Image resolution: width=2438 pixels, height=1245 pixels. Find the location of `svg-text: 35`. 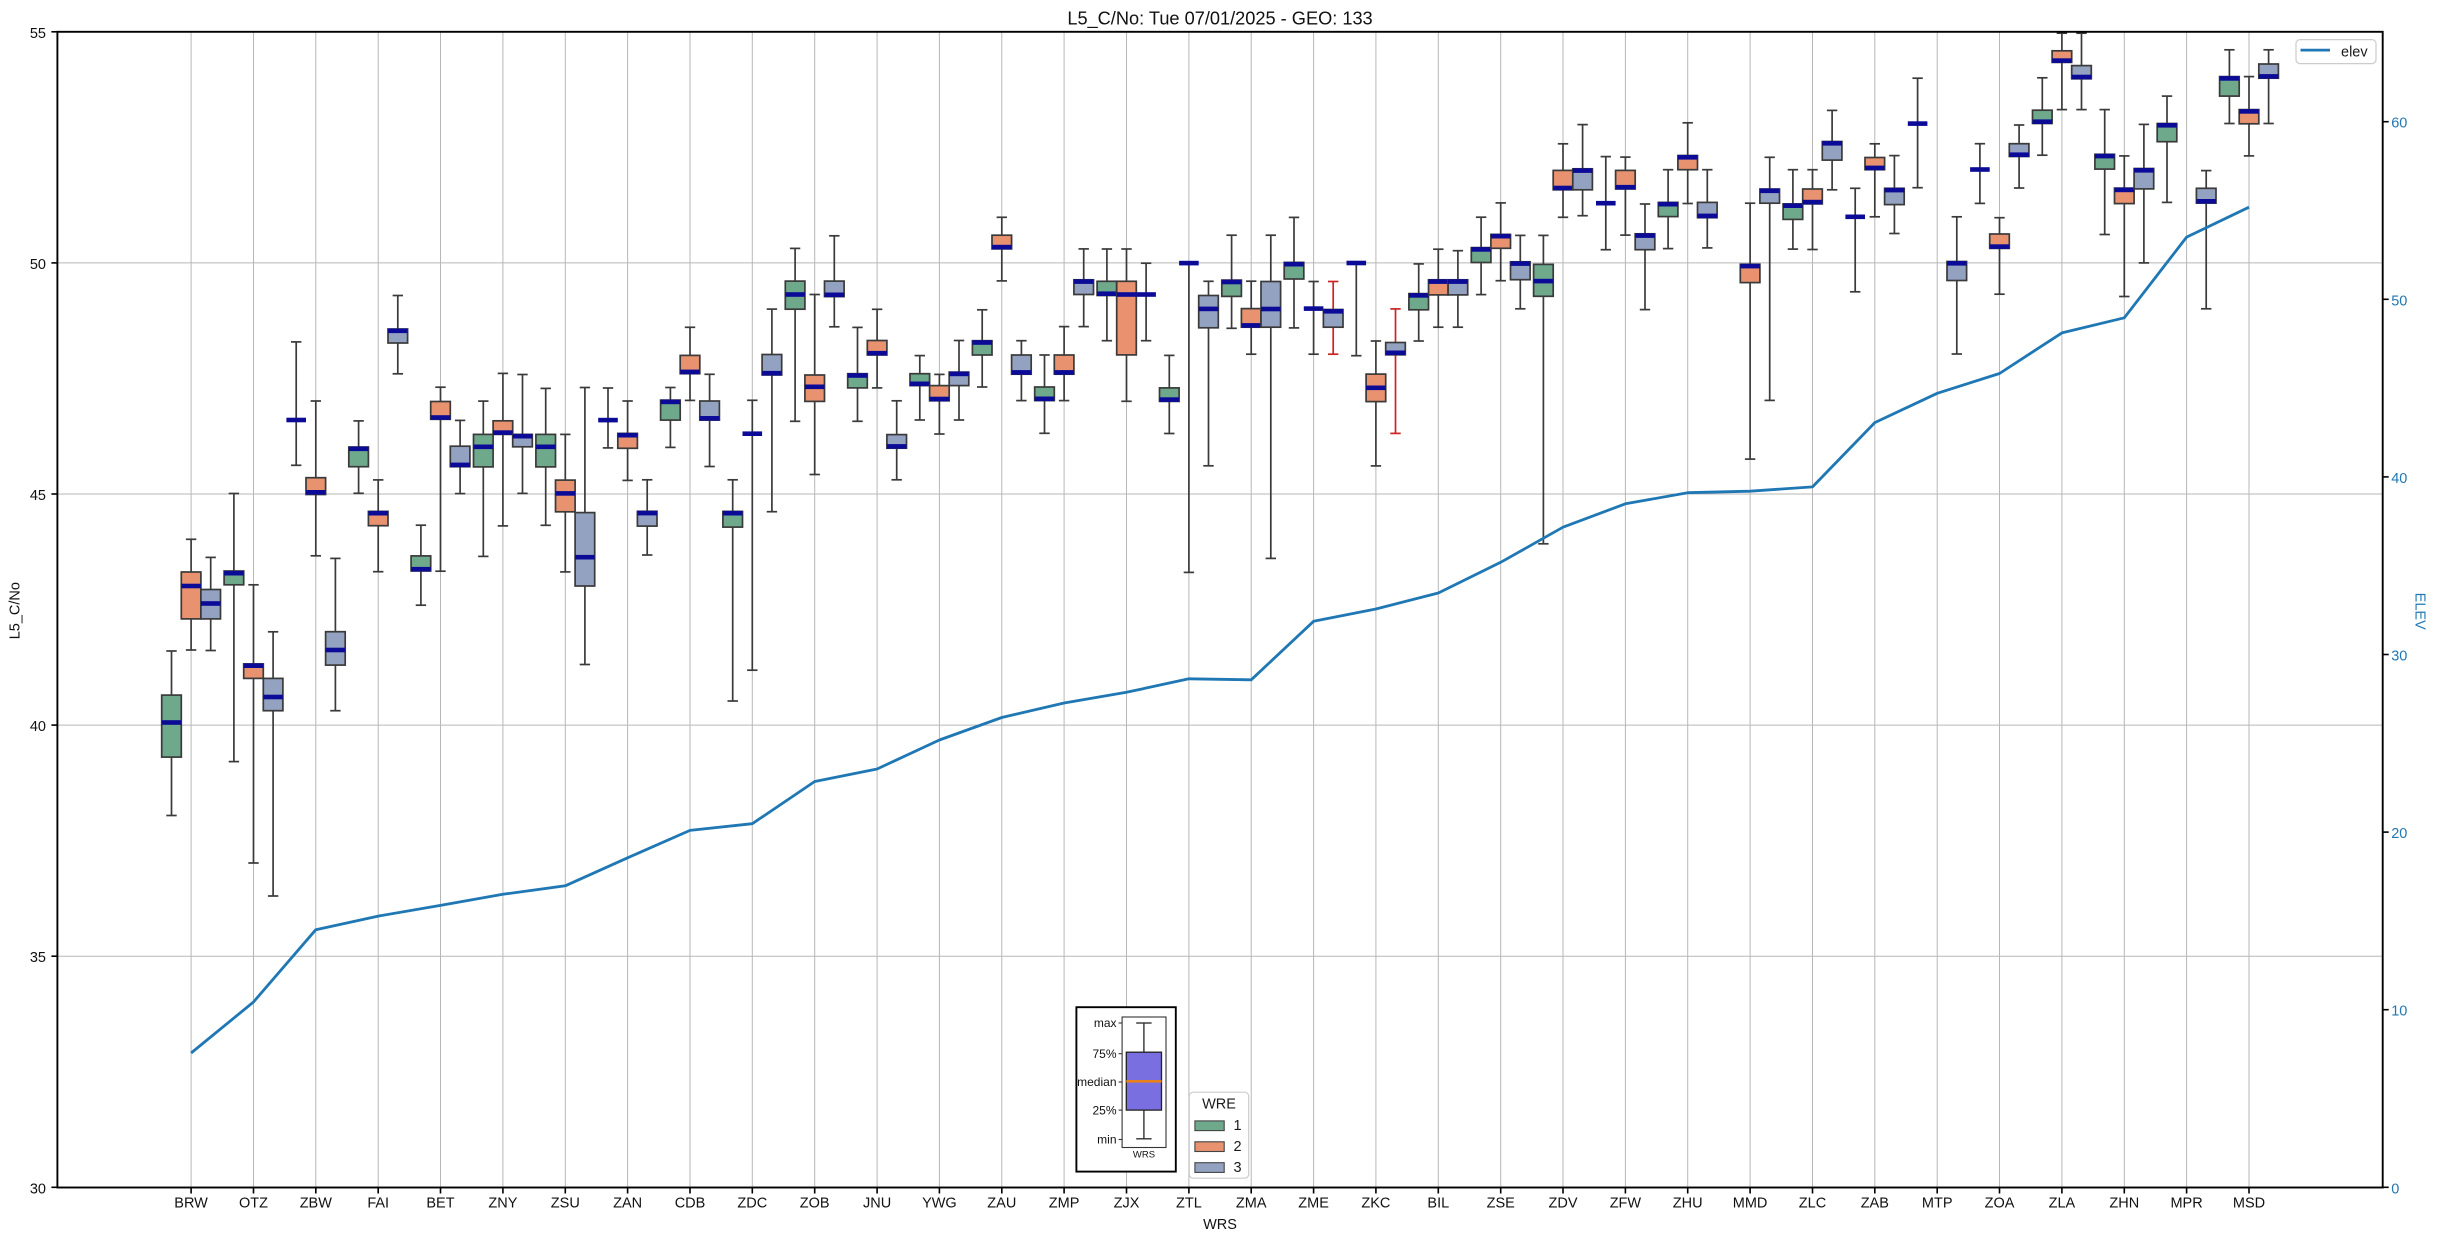

svg-text: 35 is located at coordinates (38, 958).